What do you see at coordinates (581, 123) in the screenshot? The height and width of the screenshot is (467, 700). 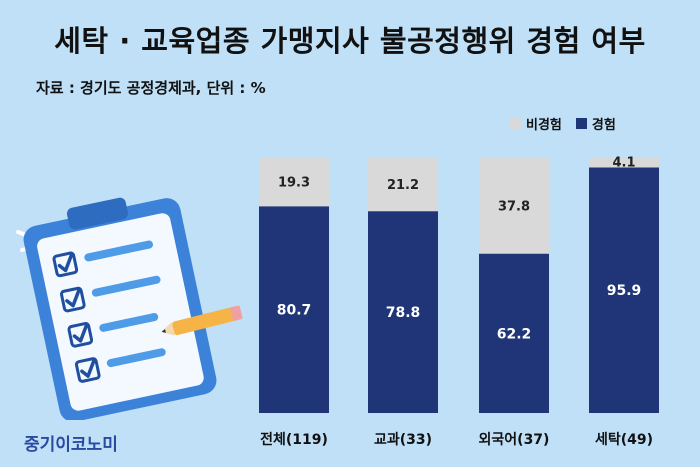 I see `legend-swatch-experienced` at bounding box center [581, 123].